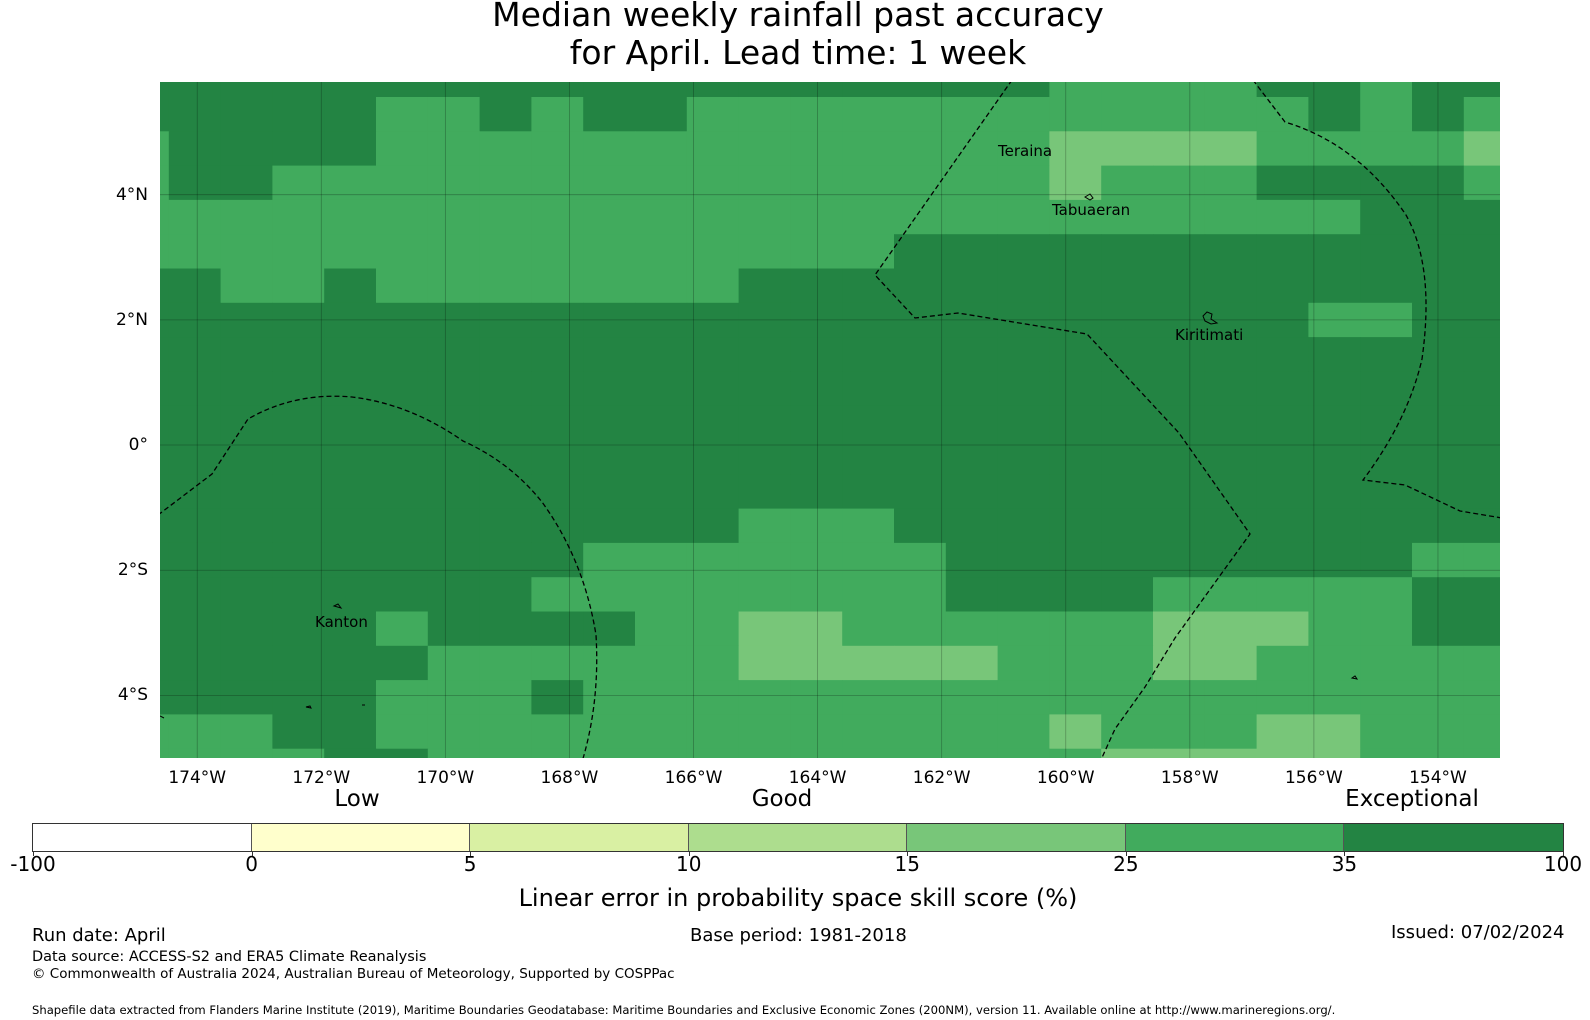  I want to click on island-kiritimati, so click(1210, 318).